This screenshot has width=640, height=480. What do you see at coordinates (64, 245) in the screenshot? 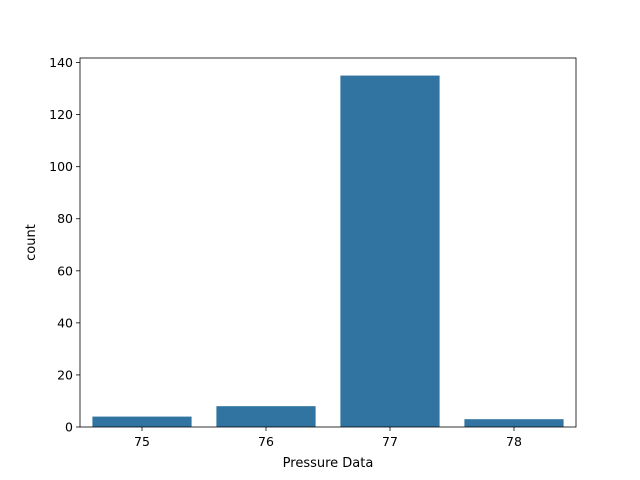
I see `y-axis-ticks: 0 20 40 60 80 100 120 140` at bounding box center [64, 245].